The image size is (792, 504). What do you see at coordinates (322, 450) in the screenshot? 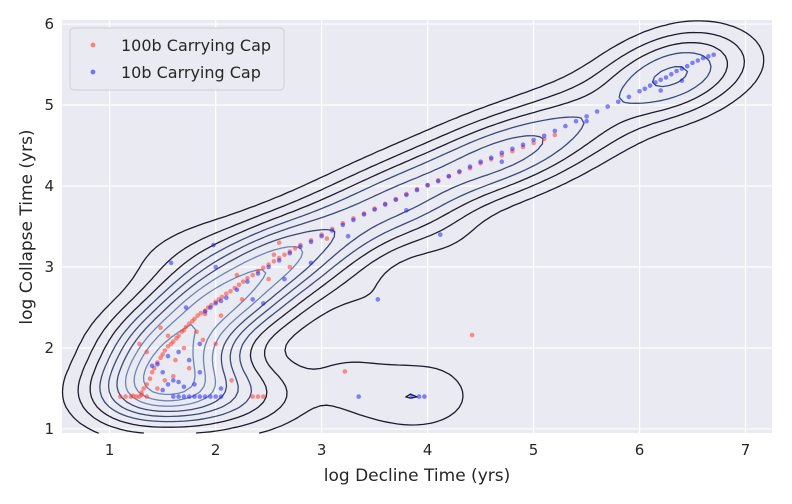
I see `x-tick-label: 3` at bounding box center [322, 450].